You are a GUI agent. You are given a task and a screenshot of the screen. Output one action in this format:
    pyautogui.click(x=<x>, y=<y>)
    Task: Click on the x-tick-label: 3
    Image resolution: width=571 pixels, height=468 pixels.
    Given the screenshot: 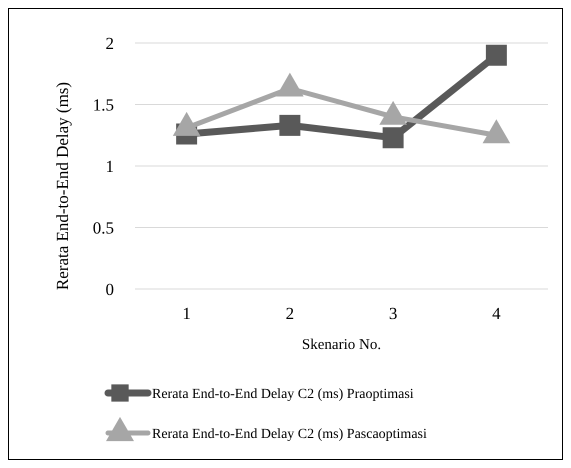 What is the action you would take?
    pyautogui.click(x=393, y=313)
    